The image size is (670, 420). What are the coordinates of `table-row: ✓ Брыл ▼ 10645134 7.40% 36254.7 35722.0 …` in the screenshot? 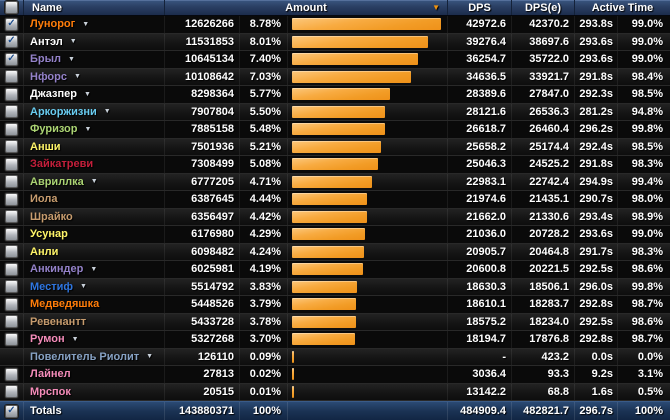 It's located at (335, 60).